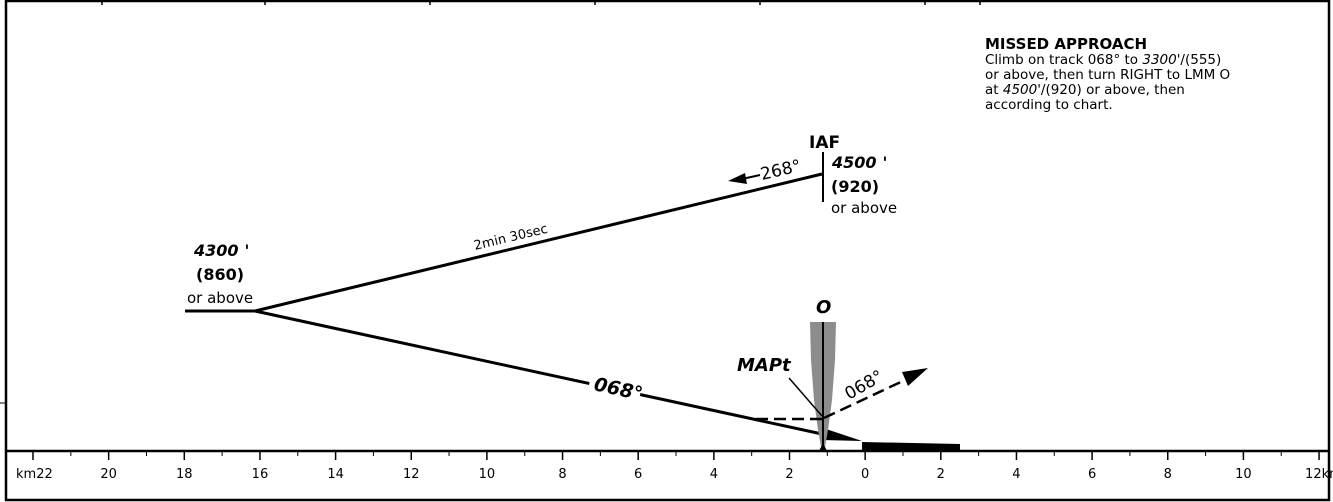 The image size is (1333, 502). Describe the element at coordinates (1066, 44) in the screenshot. I see `missed-approach-title: MISSED APPROACH` at that location.